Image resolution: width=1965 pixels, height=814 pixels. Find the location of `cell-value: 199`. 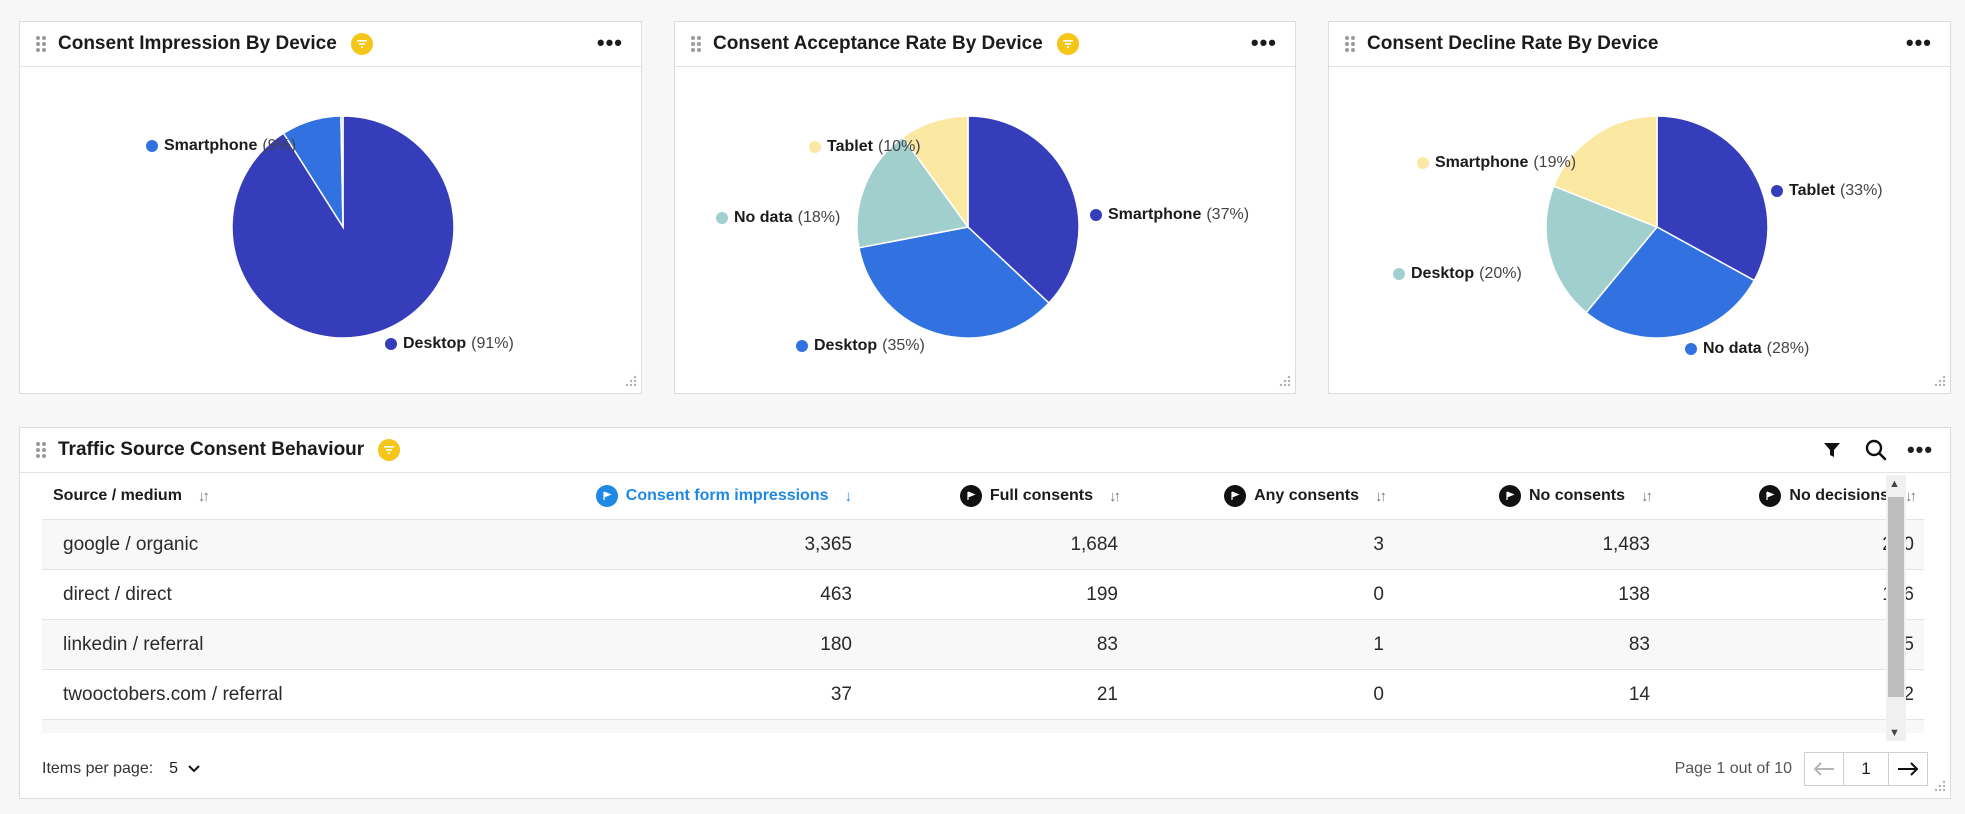

cell-value: 199 is located at coordinates (985, 594).